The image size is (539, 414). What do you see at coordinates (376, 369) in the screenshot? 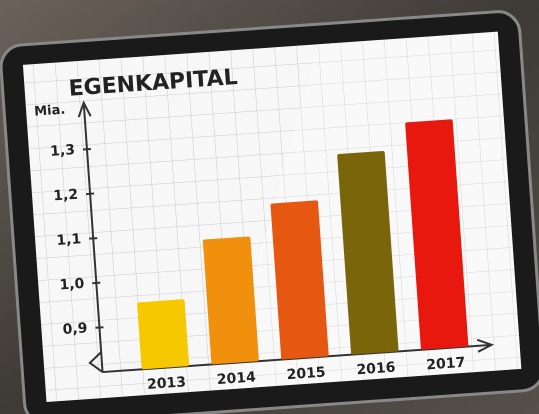
I see `x-tick-label: 2016` at bounding box center [376, 369].